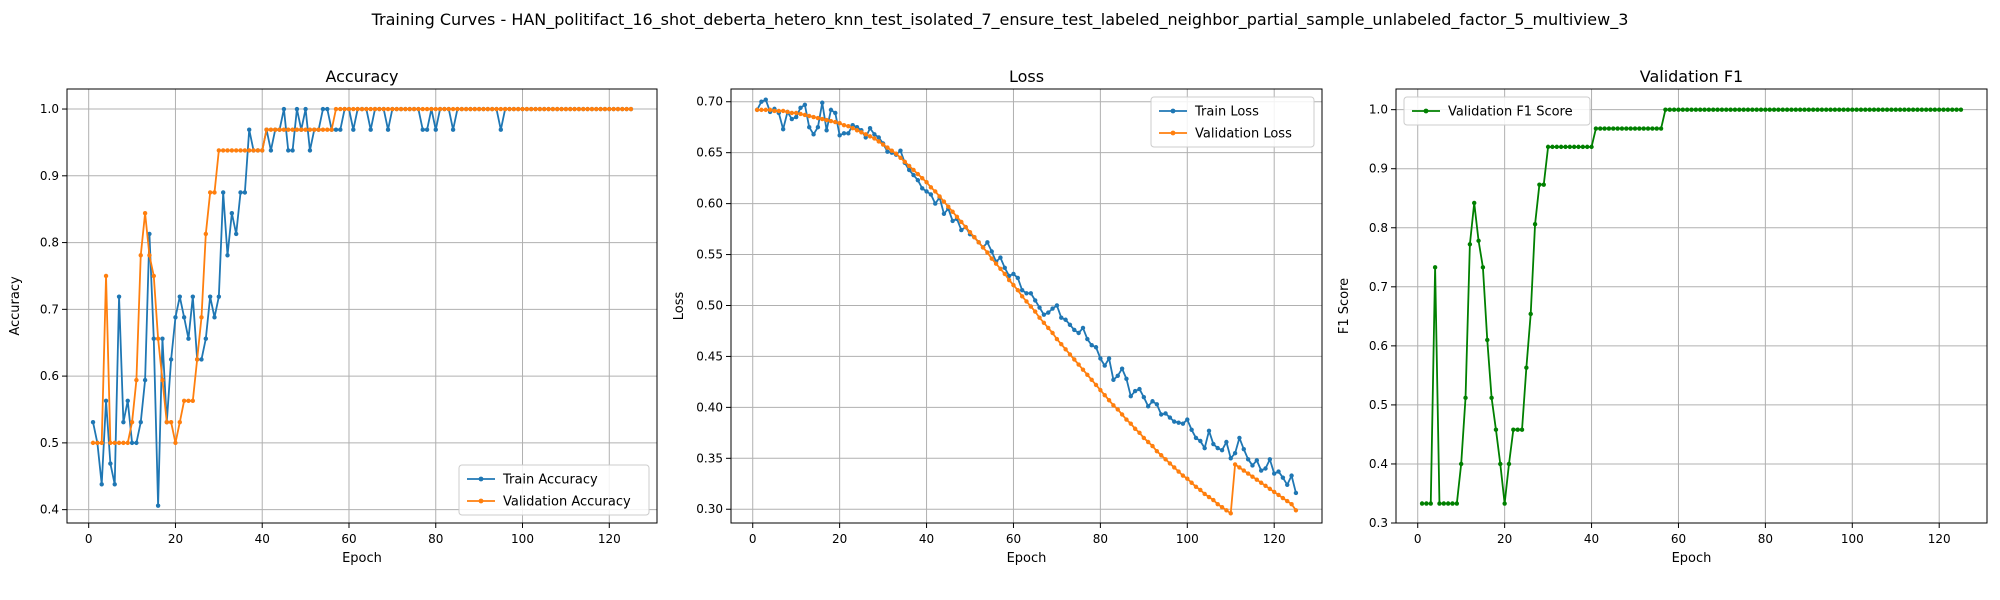 The height and width of the screenshot is (600, 2000). I want to click on x-tick-label: 100, so click(1187, 539).